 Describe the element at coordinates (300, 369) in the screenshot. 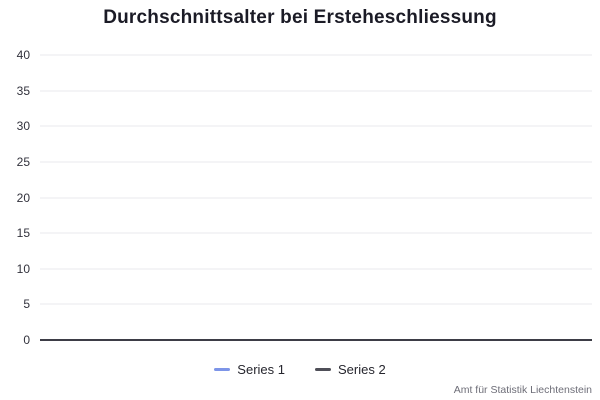

I see `legend: Series 1 Series 2` at that location.